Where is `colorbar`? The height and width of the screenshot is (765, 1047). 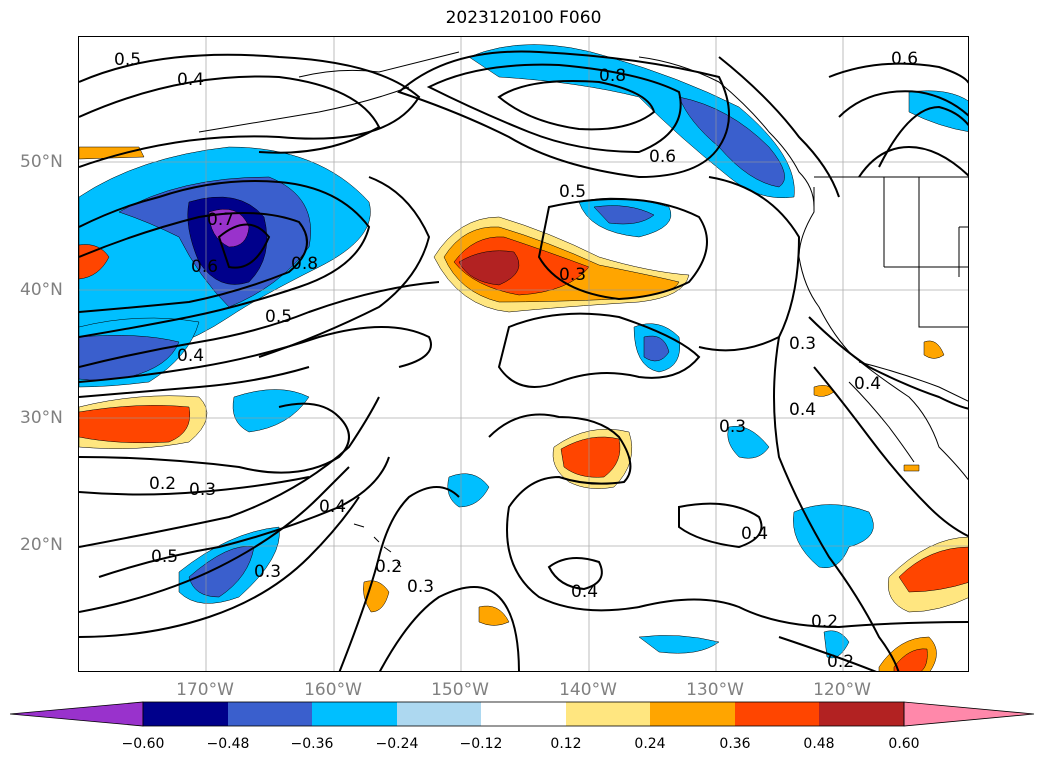 colorbar is located at coordinates (522, 714).